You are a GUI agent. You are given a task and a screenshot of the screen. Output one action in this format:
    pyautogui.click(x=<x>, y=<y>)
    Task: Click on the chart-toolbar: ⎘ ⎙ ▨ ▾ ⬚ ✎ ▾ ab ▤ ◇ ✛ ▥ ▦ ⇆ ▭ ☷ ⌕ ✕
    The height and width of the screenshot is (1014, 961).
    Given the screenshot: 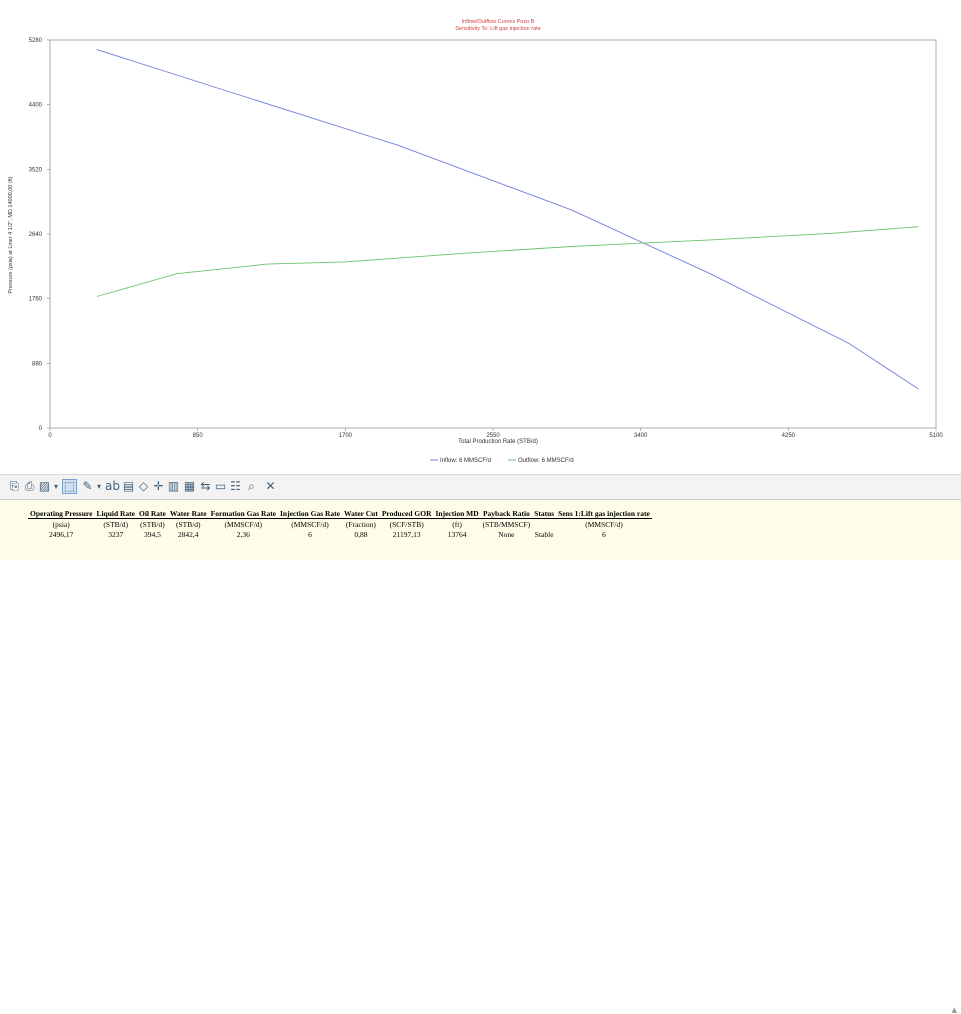 What is the action you would take?
    pyautogui.click(x=480, y=487)
    